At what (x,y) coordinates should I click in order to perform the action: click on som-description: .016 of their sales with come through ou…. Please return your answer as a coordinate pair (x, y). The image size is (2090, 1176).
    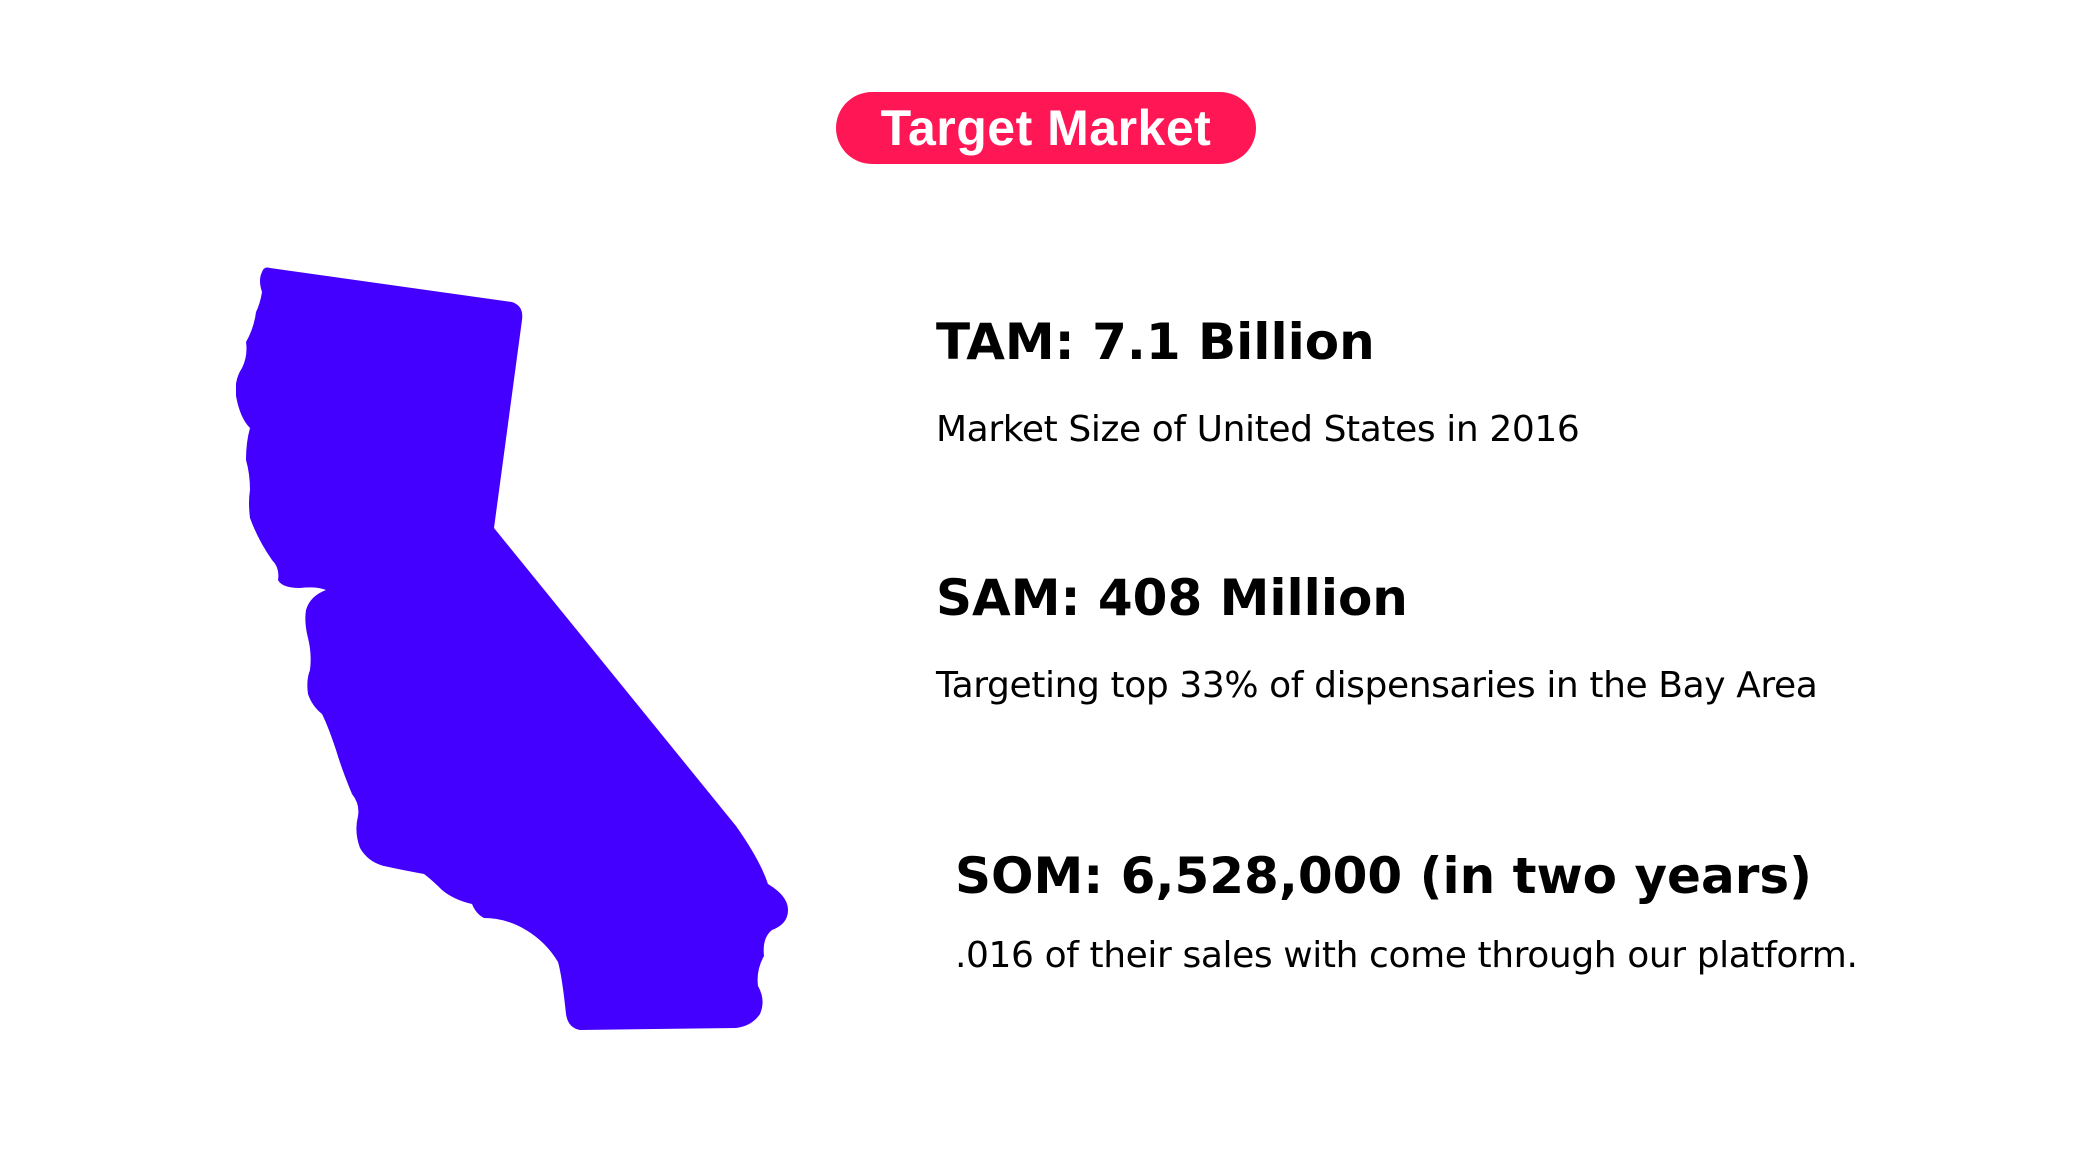
    Looking at the image, I should click on (1406, 955).